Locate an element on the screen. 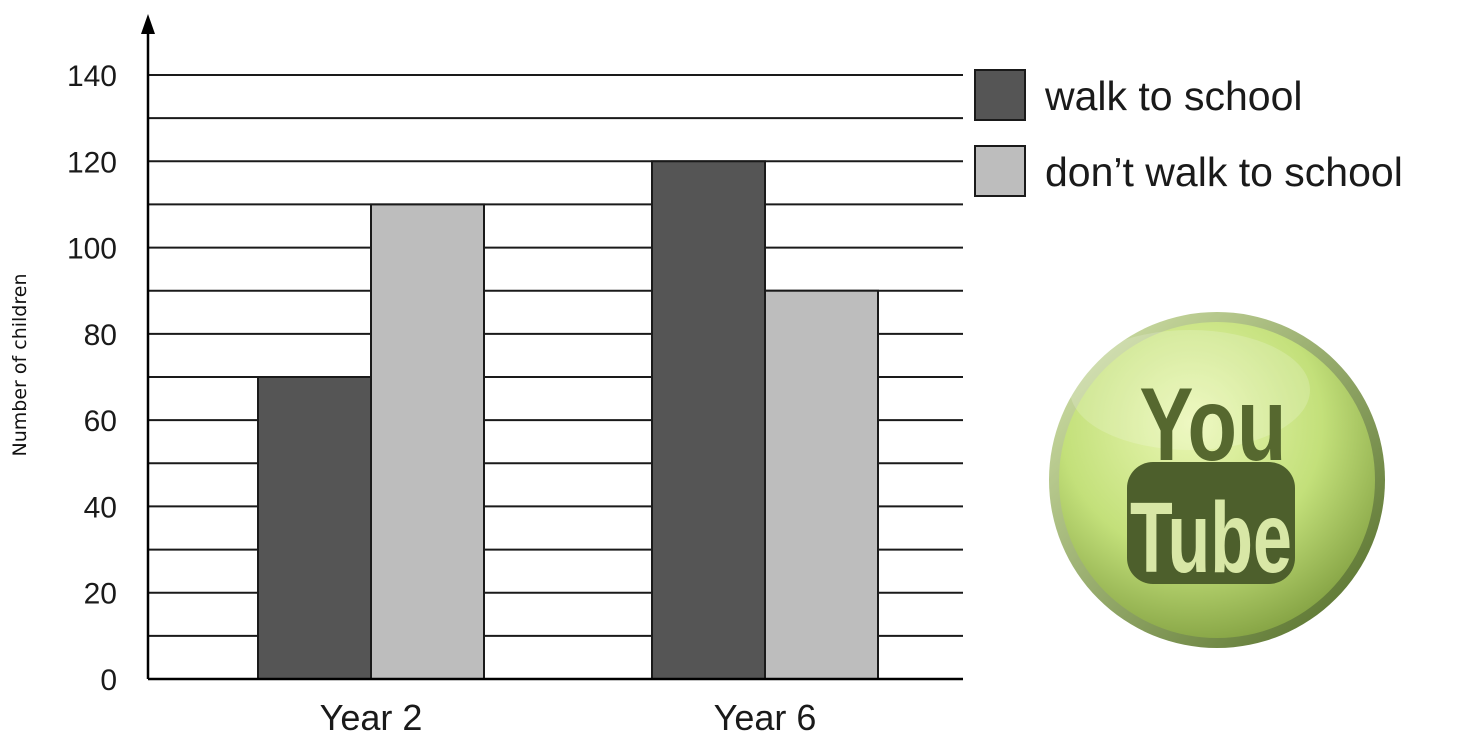 The width and height of the screenshot is (1473, 736). logo-text-bottom: Tube is located at coordinates (1211, 538).